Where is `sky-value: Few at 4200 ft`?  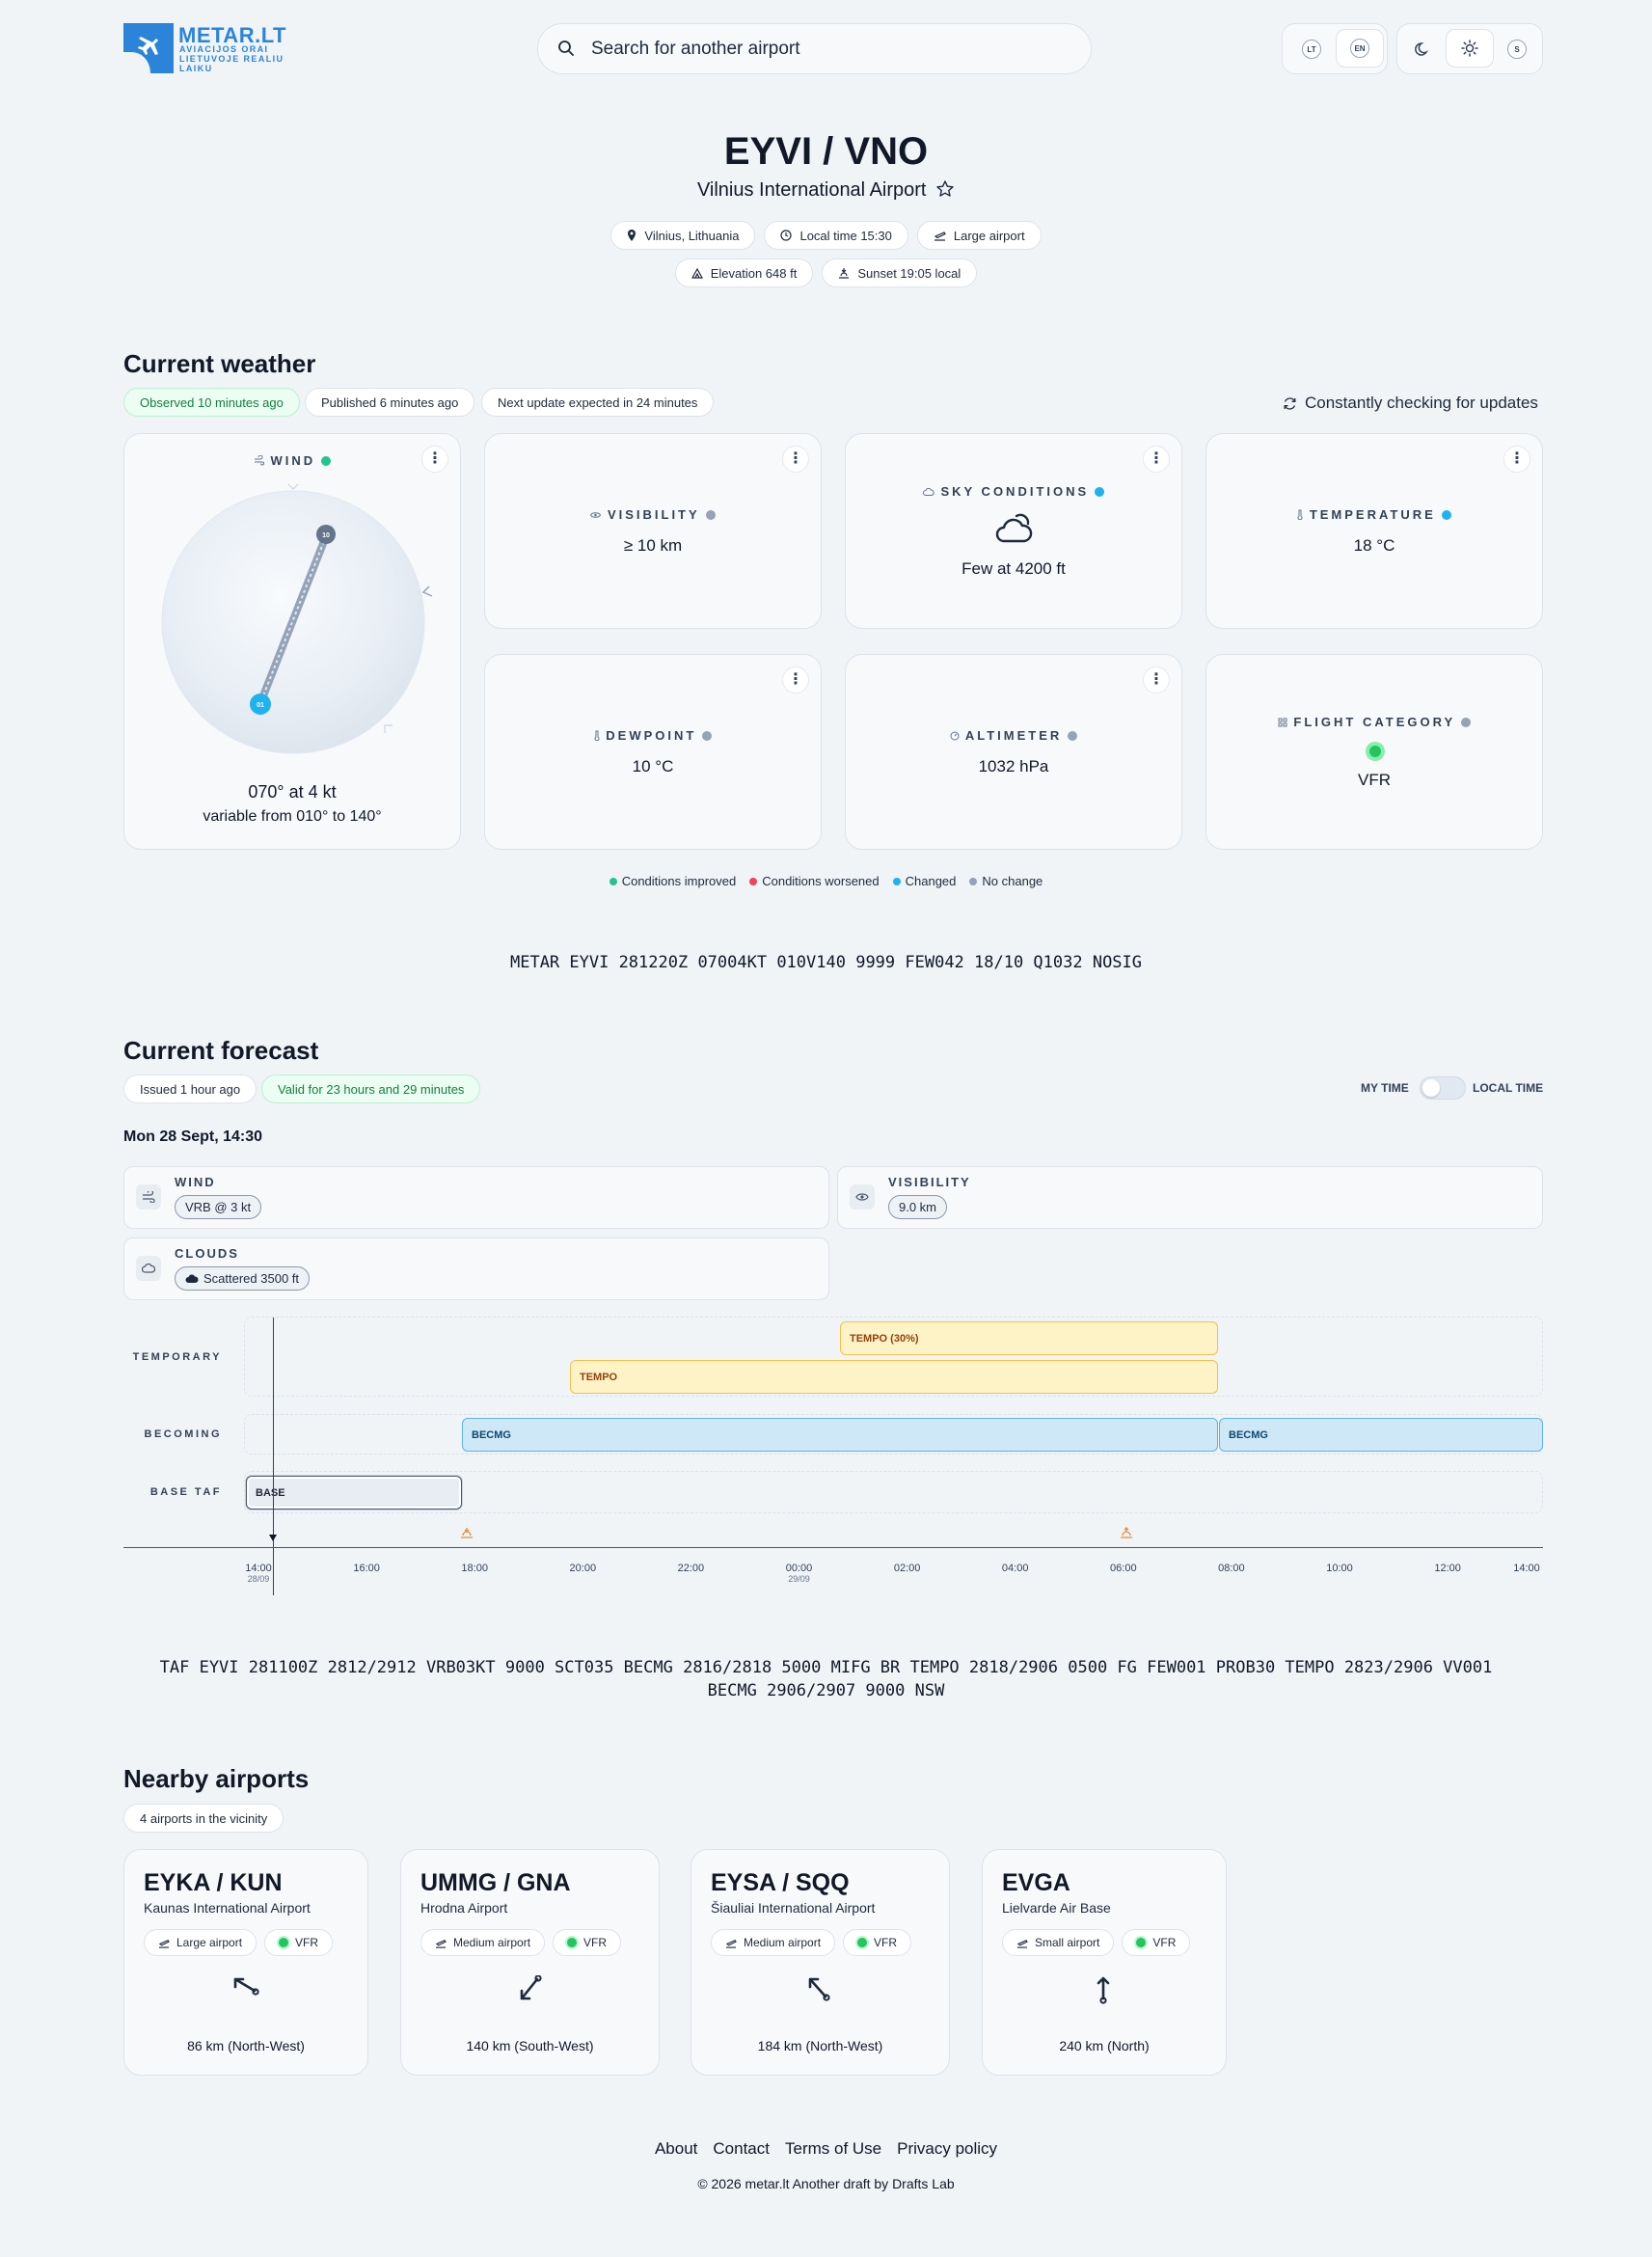 sky-value: Few at 4200 ft is located at coordinates (1013, 568).